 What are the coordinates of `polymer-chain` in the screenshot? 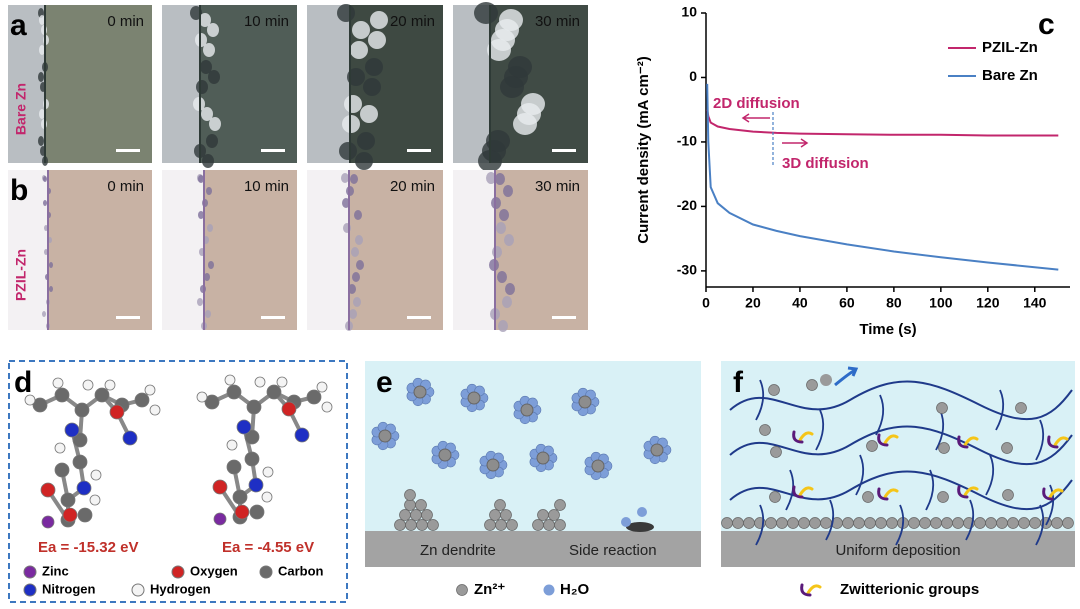 It's located at (901, 490).